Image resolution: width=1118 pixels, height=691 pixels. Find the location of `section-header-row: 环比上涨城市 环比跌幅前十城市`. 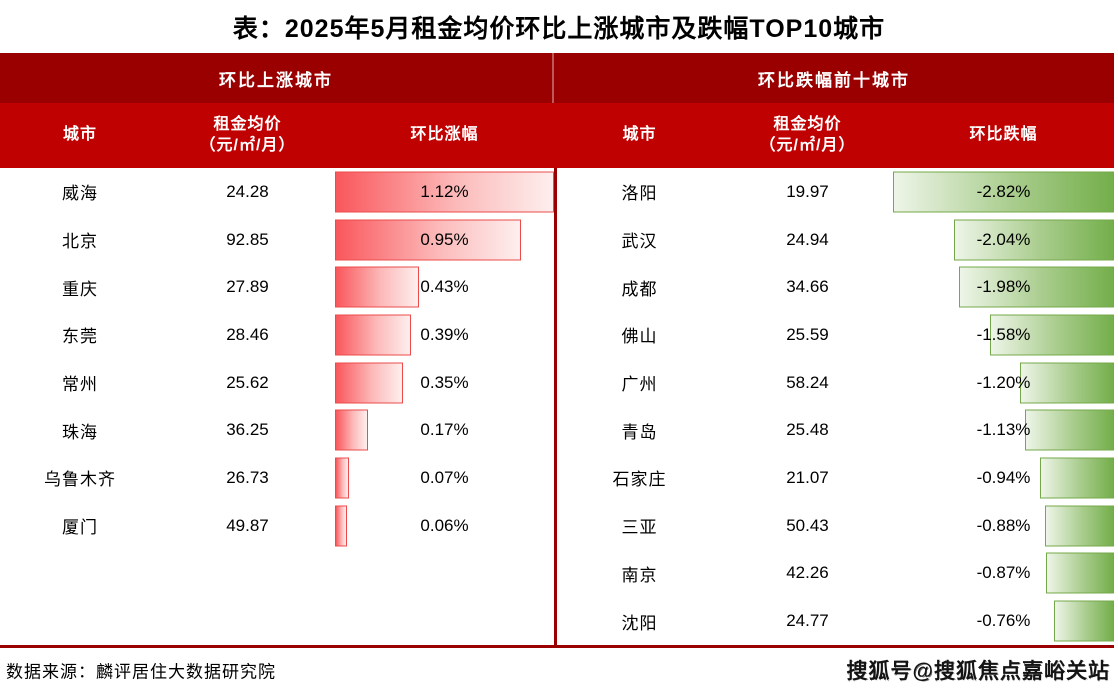

section-header-row: 环比上涨城市 环比跌幅前十城市 is located at coordinates (557, 78).